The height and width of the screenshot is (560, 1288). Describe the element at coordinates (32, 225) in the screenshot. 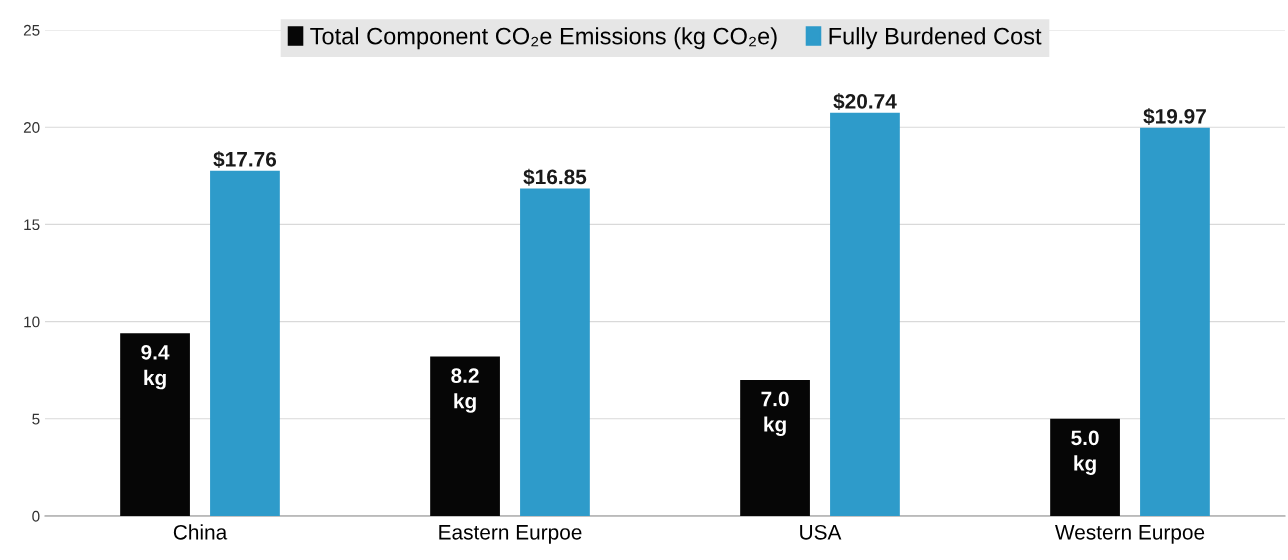

I see `y-tick-label: 15` at that location.